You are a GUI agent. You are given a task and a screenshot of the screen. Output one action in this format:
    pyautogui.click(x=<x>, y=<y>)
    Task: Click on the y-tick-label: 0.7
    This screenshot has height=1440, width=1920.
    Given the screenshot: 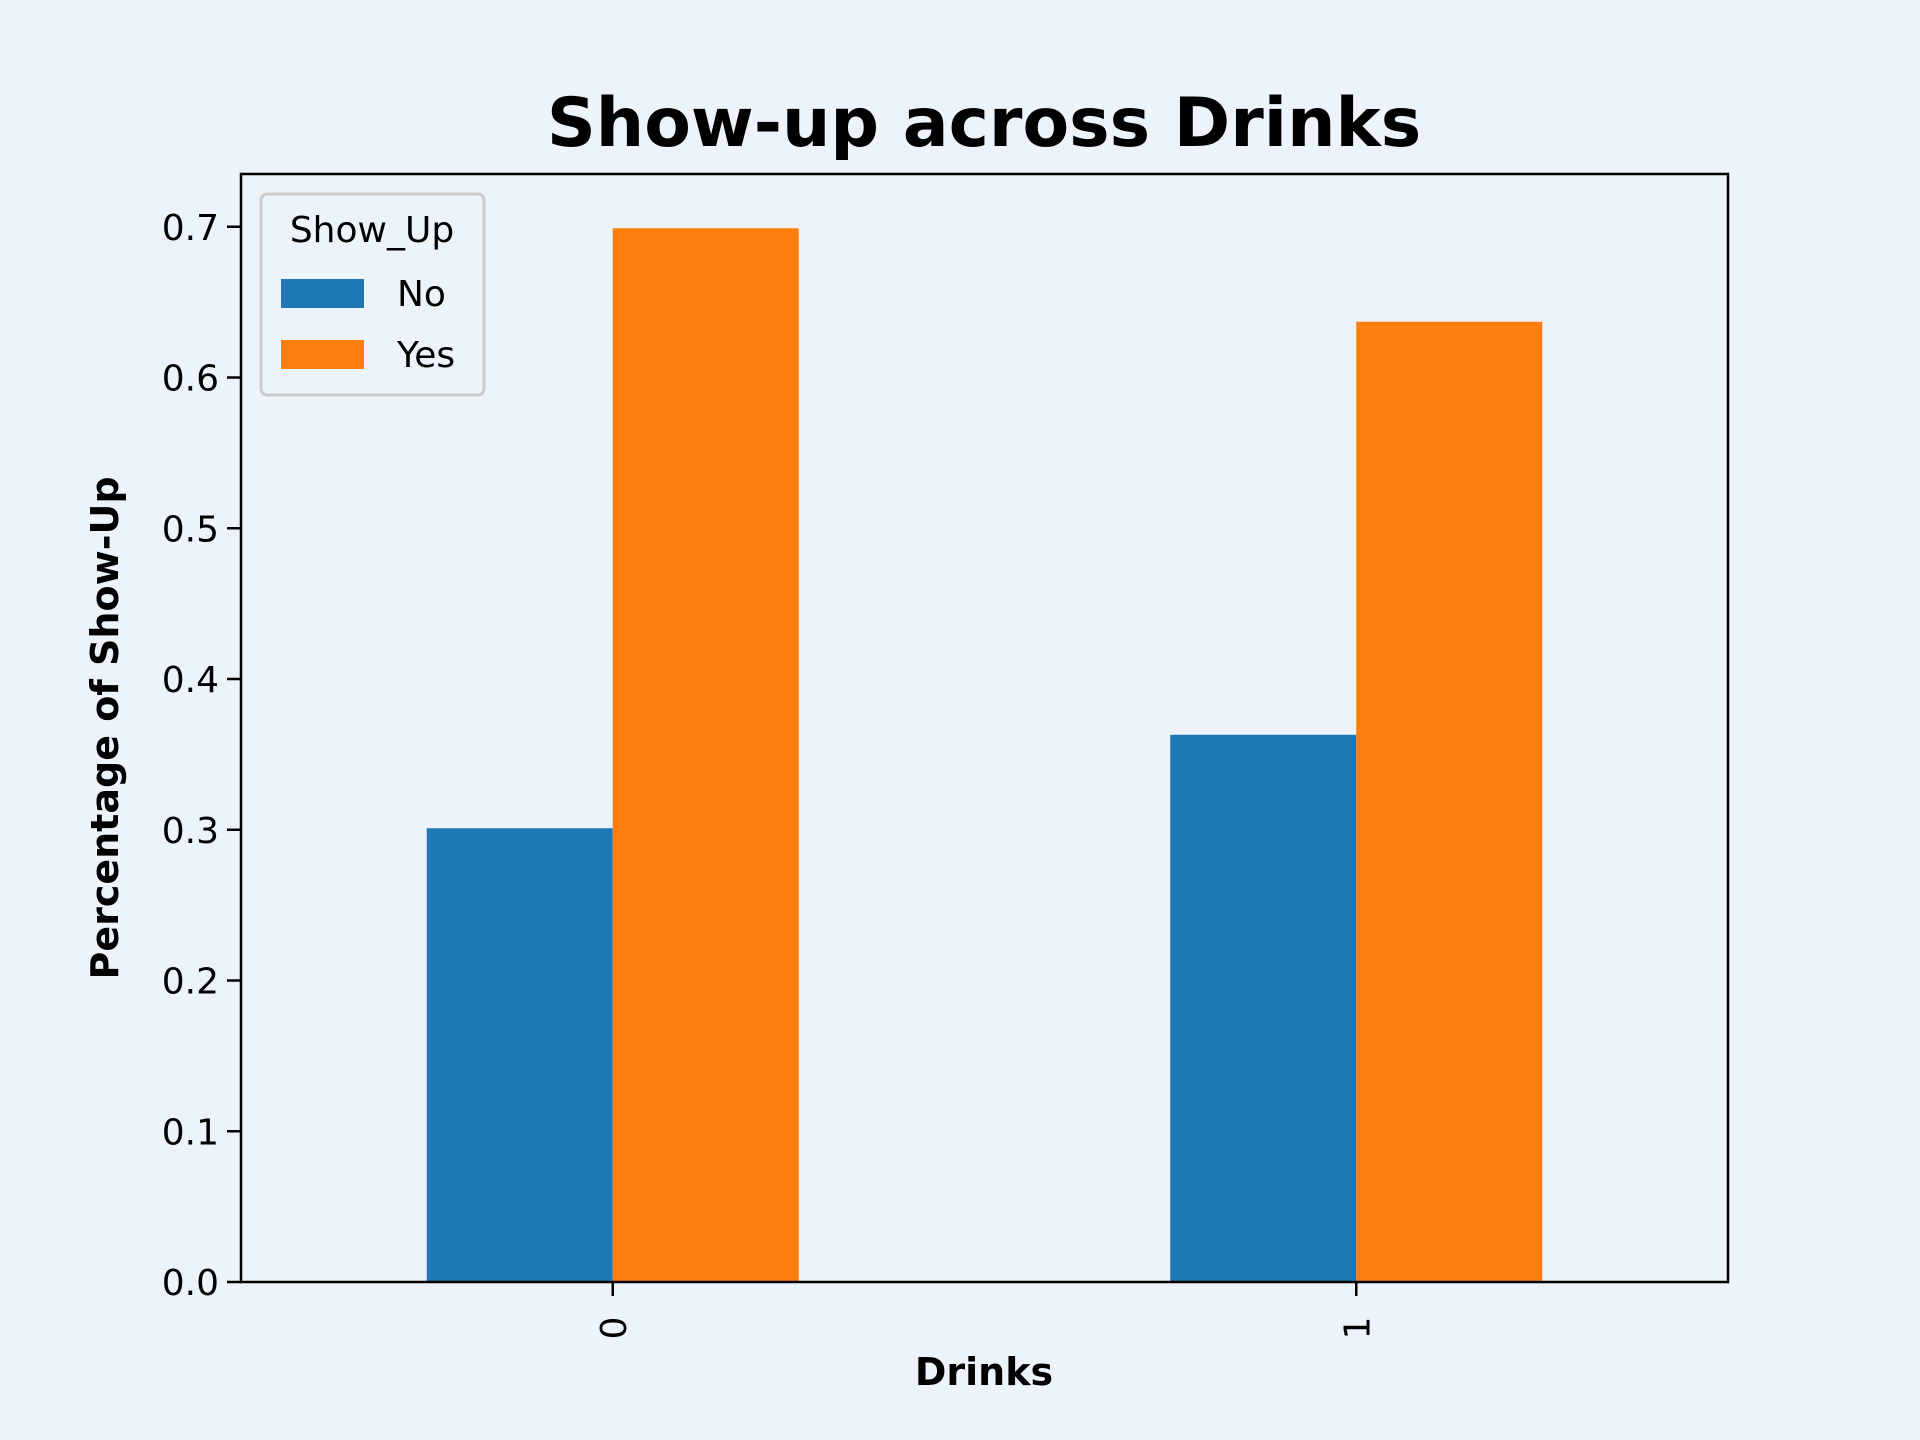 What is the action you would take?
    pyautogui.click(x=190, y=228)
    